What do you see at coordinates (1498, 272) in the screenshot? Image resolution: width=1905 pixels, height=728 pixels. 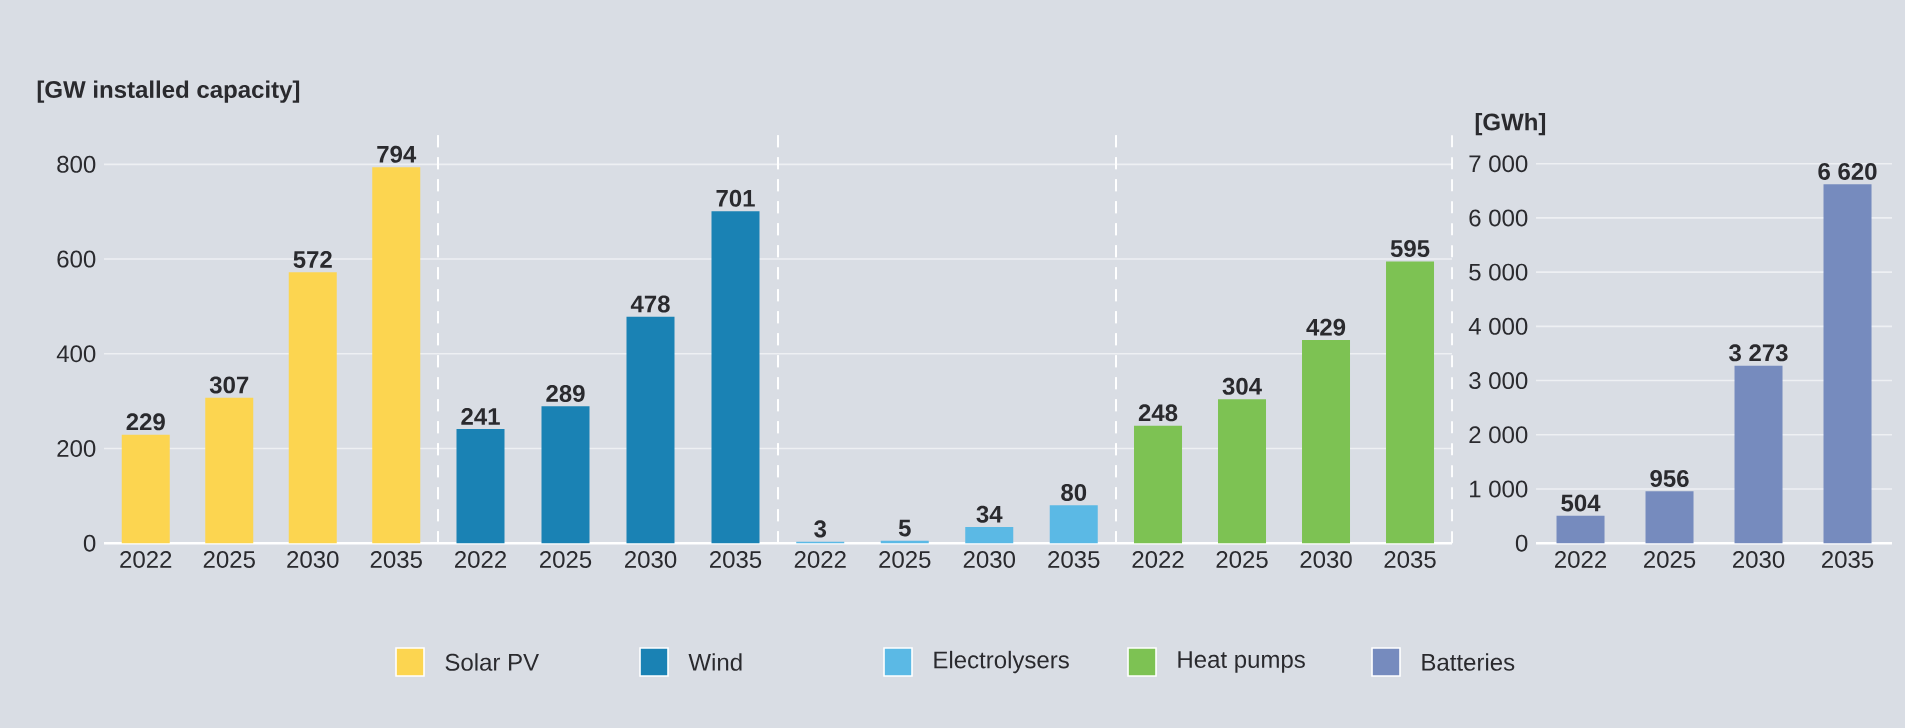 I see `y-tick-label: 5 000` at bounding box center [1498, 272].